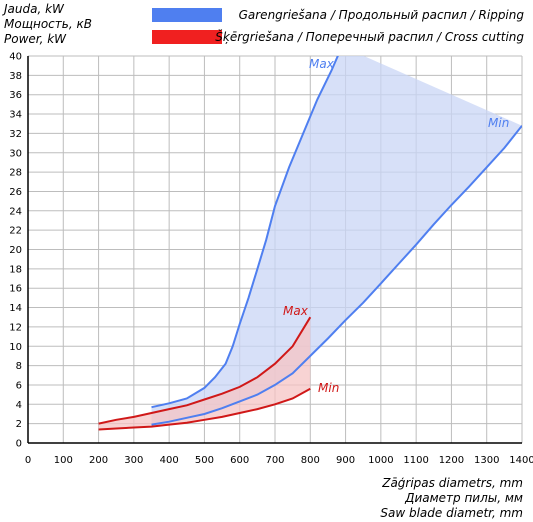  What do you see at coordinates (15, 327) in the screenshot?
I see `y-tick-label: 12` at bounding box center [15, 327].